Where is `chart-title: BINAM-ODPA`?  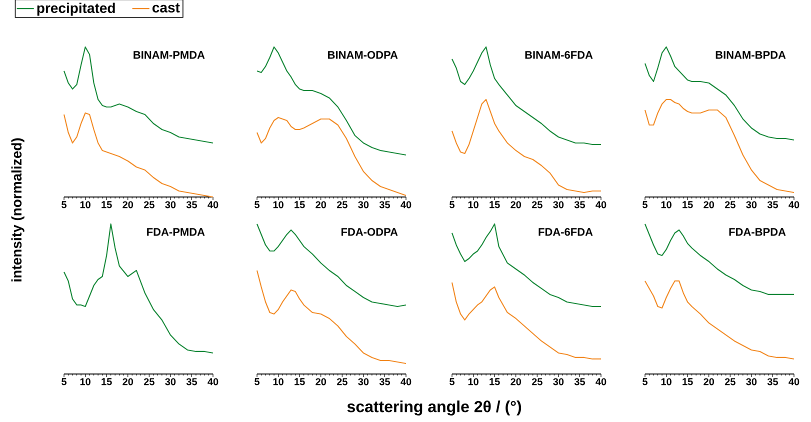
chart-title: BINAM-ODPA is located at coordinates (363, 55).